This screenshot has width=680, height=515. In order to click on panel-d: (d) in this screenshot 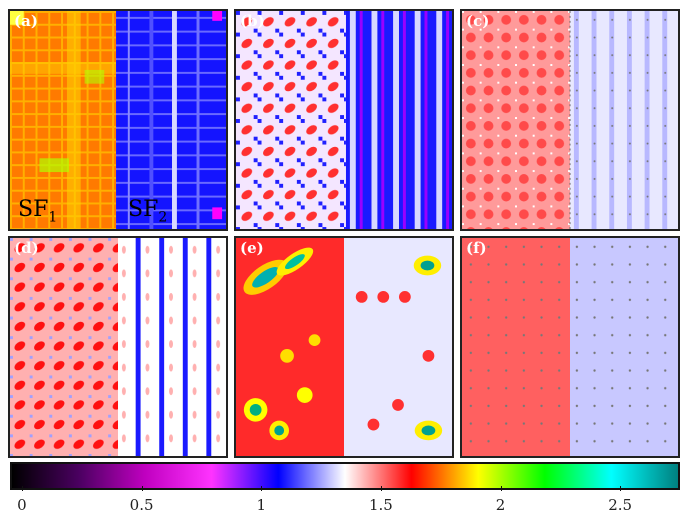, I will do `click(118, 347)`.